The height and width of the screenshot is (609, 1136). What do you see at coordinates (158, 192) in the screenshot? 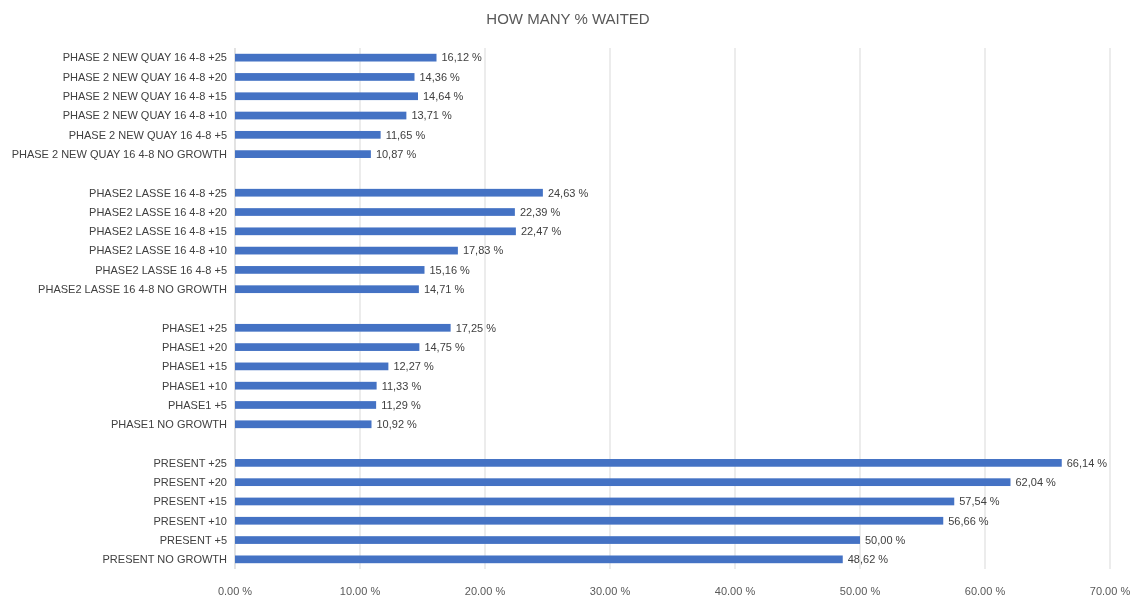
I see `y-tick-label: PHASE2 LASSE 16 4-8 +25` at bounding box center [158, 192].